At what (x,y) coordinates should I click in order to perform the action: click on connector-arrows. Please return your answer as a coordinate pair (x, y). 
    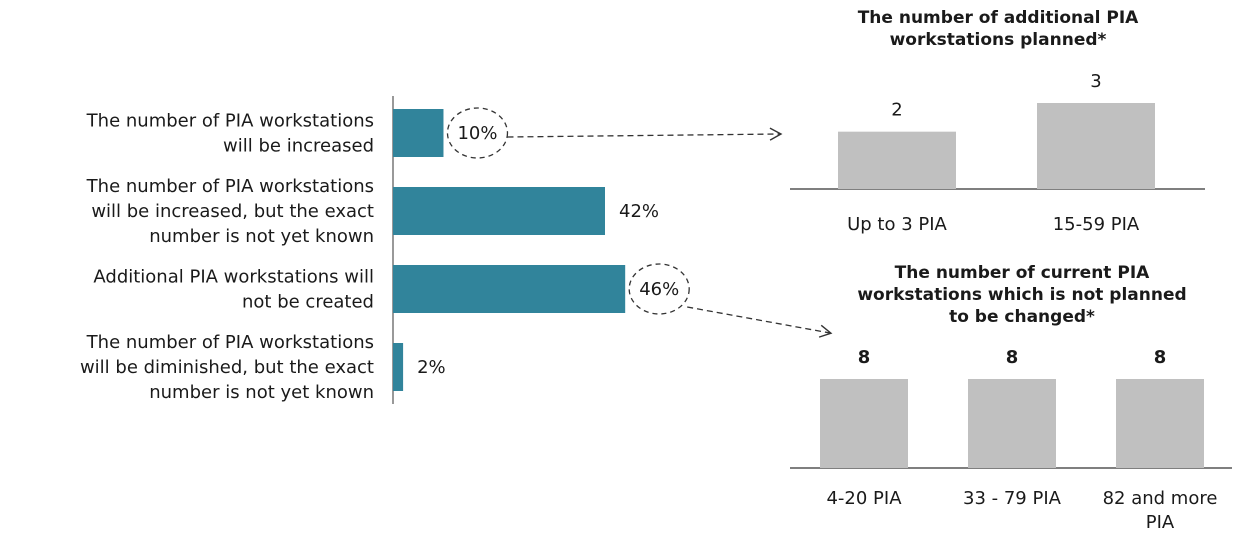
    Looking at the image, I should click on (670, 232).